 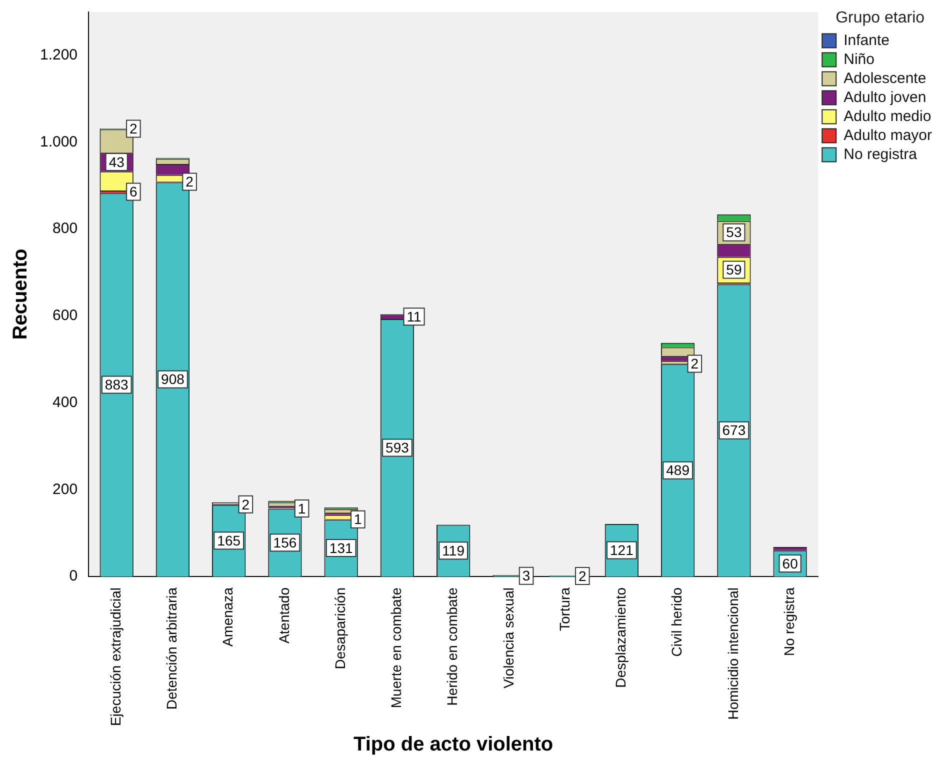 What do you see at coordinates (452, 646) in the screenshot?
I see `x-tick-label: Herido en combate` at bounding box center [452, 646].